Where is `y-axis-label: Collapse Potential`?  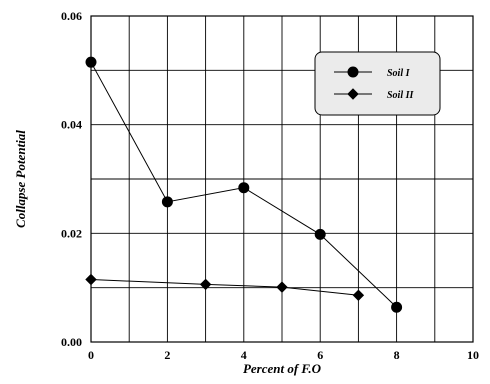
y-axis-label: Collapse Potential is located at coordinates (20, 179).